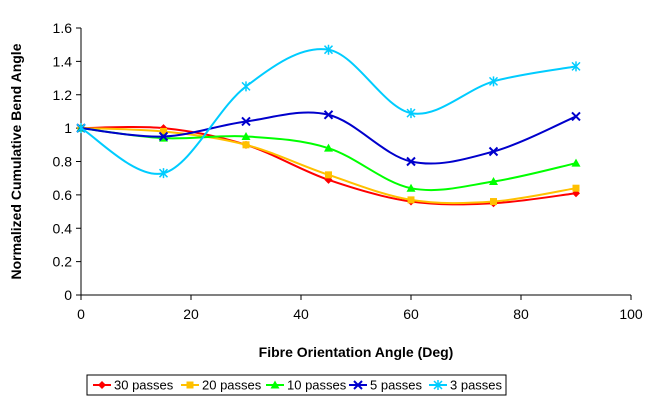  What do you see at coordinates (81, 314) in the screenshot?
I see `x-tick-label: 0` at bounding box center [81, 314].